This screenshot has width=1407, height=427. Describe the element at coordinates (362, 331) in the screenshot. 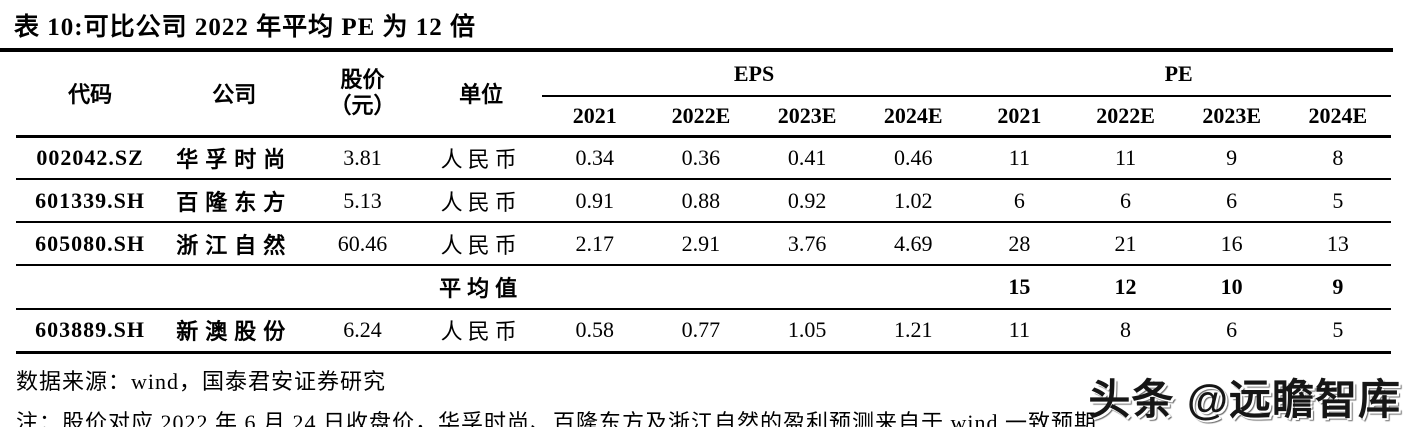

I see `cell-price: 6.24` at that location.